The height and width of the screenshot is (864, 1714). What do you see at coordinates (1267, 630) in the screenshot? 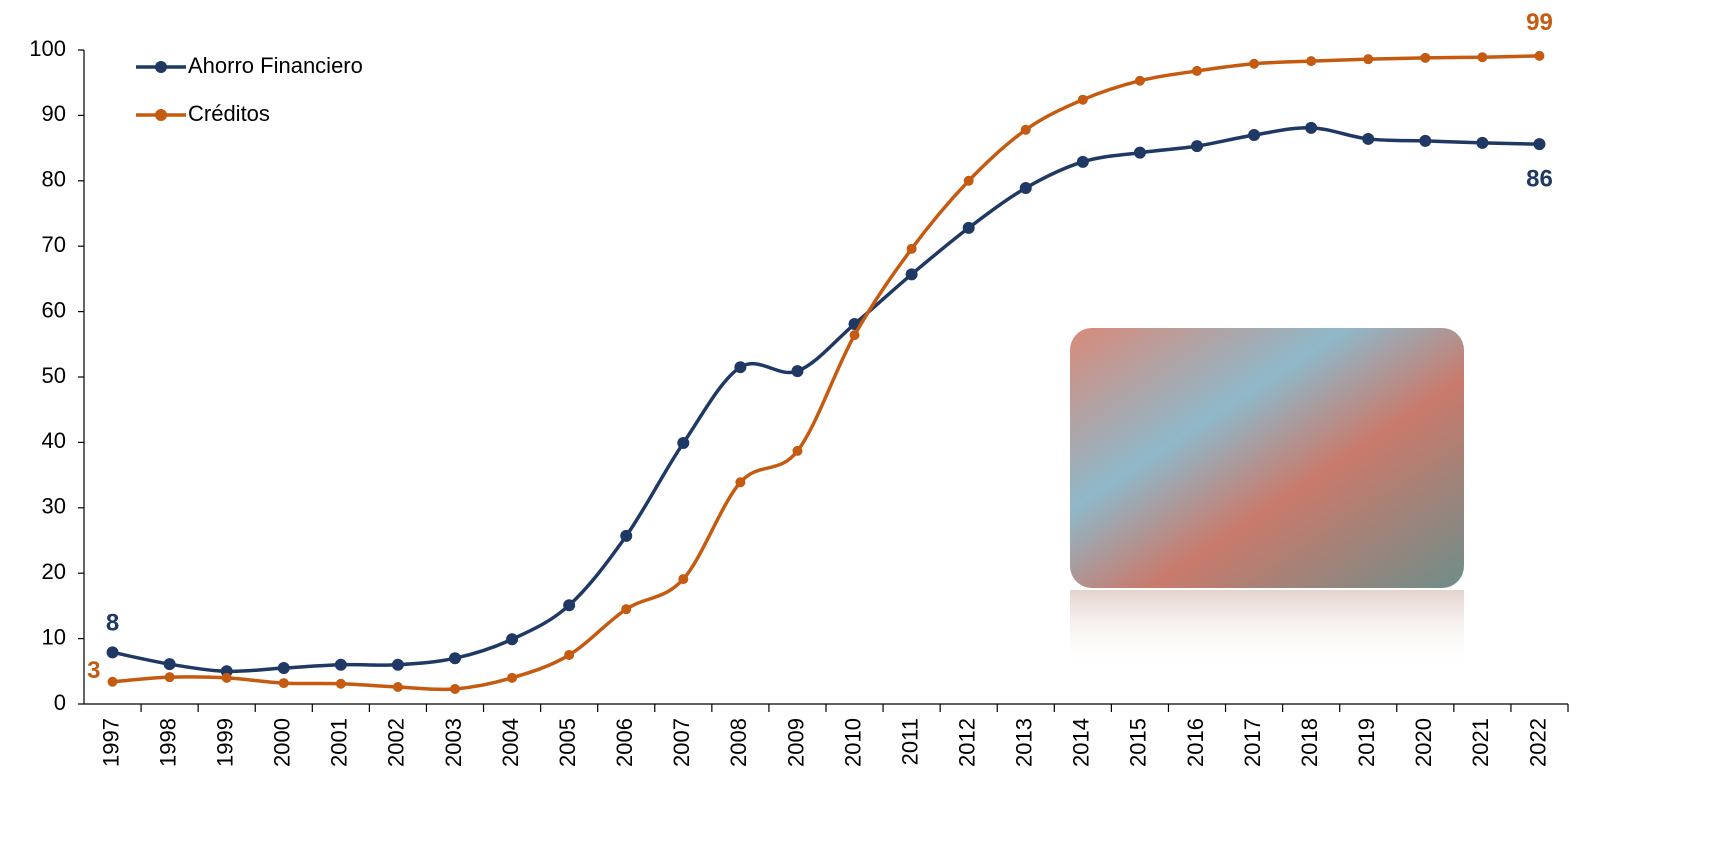
I see `photo-reflection` at bounding box center [1267, 630].